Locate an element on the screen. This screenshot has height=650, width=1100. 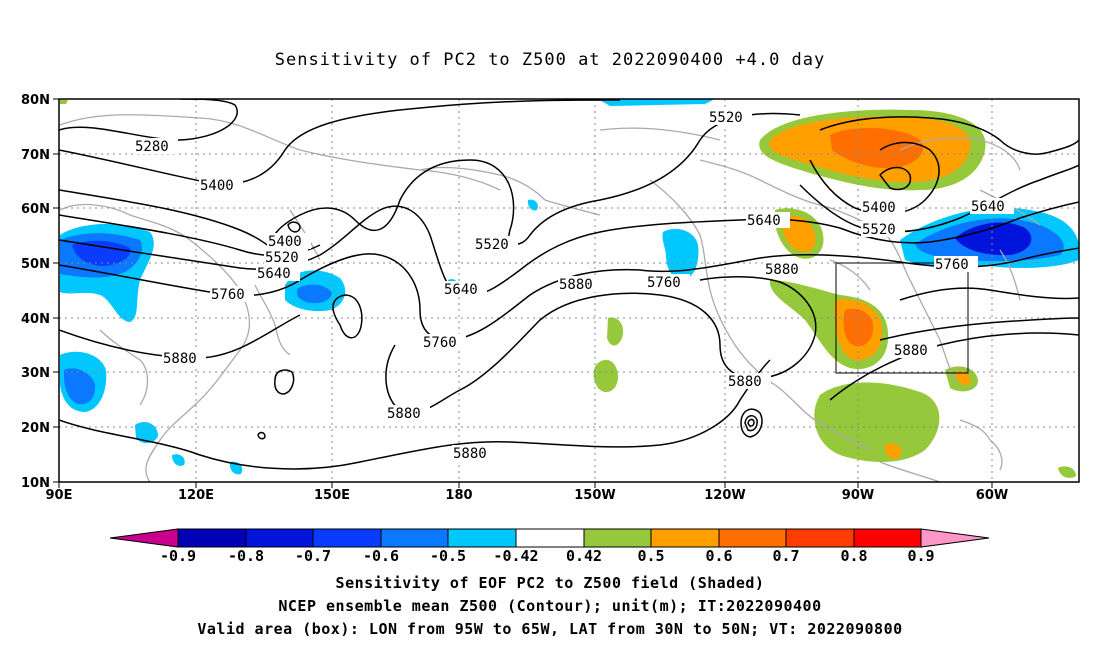
lat-label: 30N is located at coordinates (35, 373).